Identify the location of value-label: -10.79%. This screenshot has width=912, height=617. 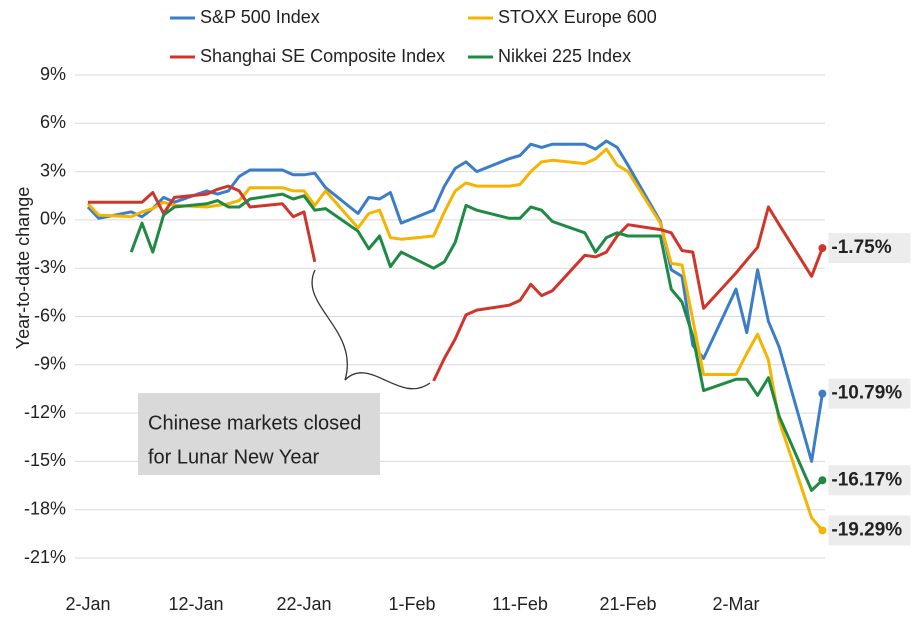
(866, 393).